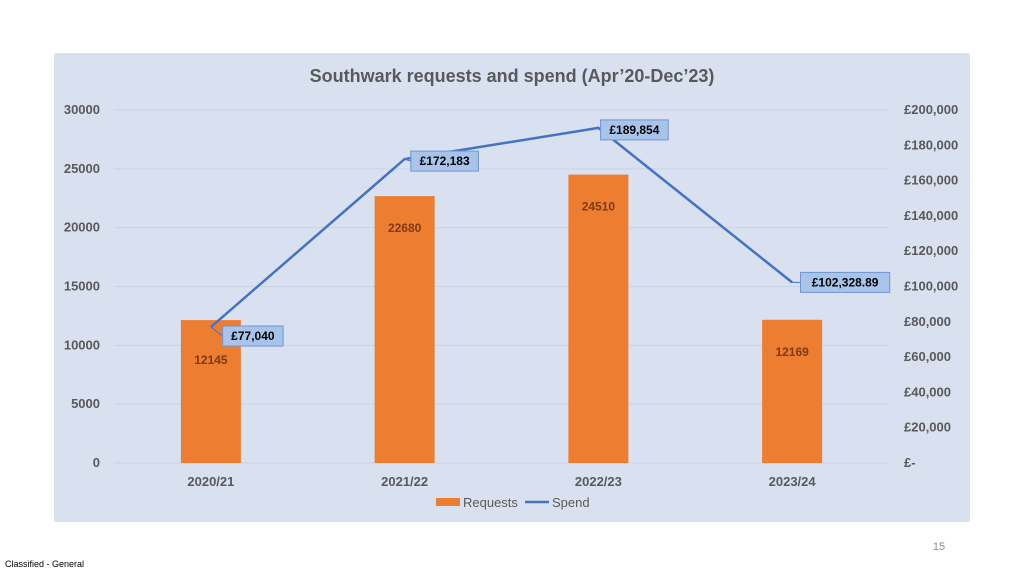  What do you see at coordinates (210, 481) in the screenshot?
I see `x-axis-tick-label: 2020/21` at bounding box center [210, 481].